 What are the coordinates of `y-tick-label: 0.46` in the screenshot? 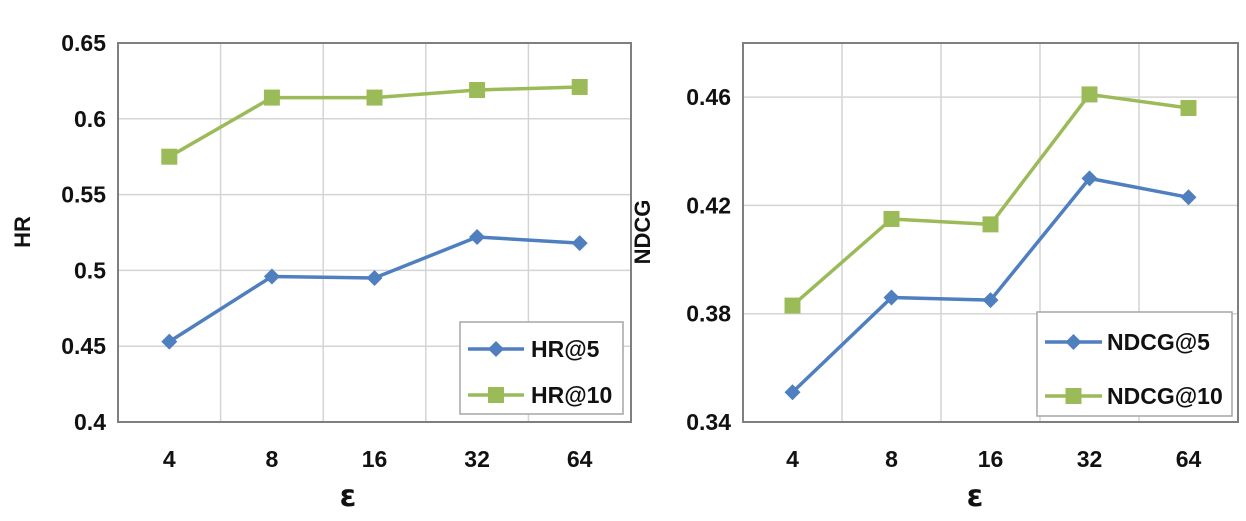 It's located at (708, 97).